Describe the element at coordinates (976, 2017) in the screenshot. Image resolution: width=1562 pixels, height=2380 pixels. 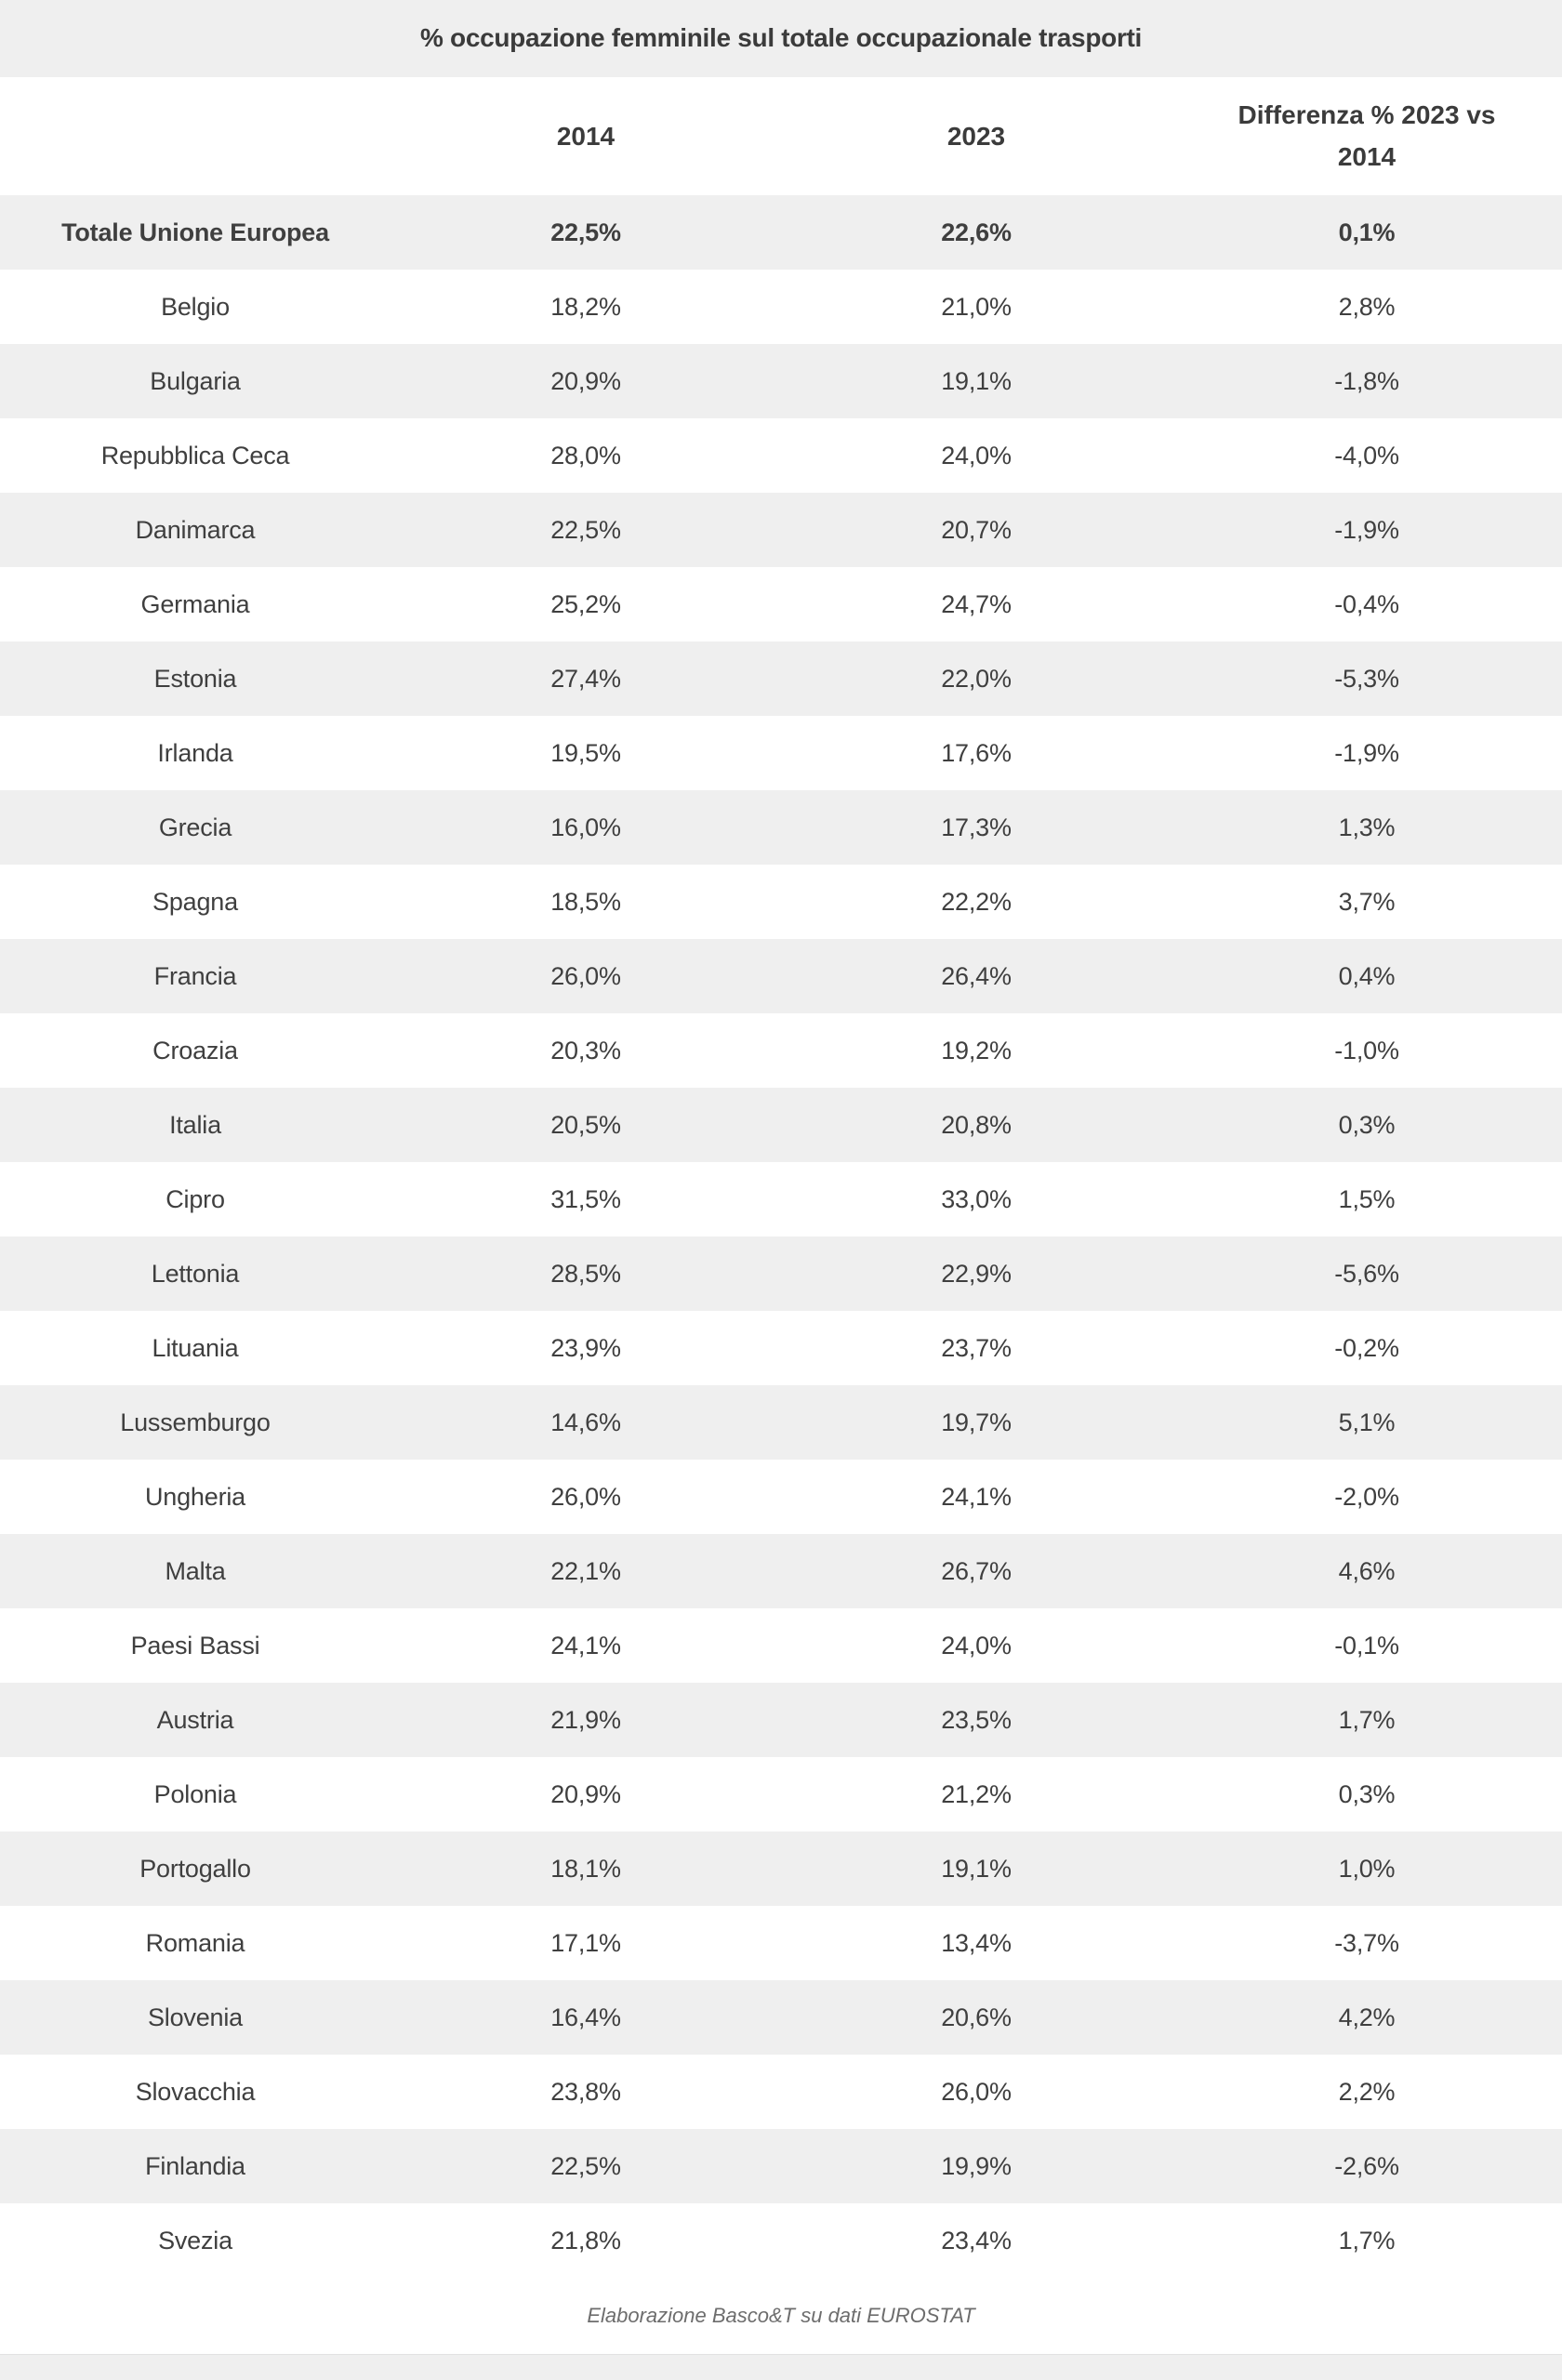
I see `value-2023-cell: 20,6%` at that location.